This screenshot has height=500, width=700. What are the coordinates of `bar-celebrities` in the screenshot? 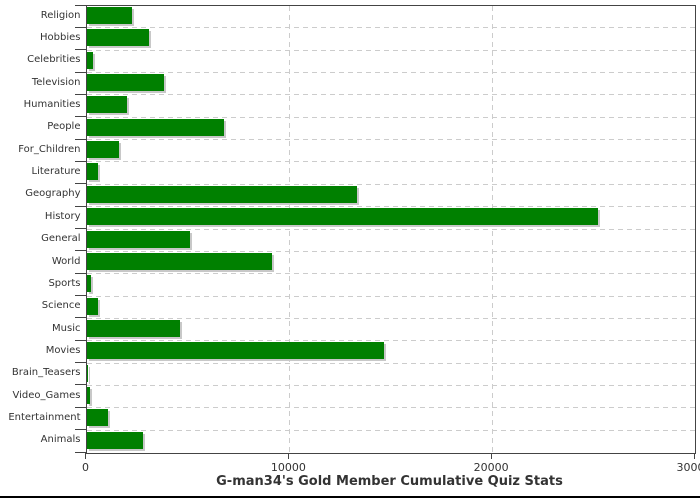 It's located at (90, 60).